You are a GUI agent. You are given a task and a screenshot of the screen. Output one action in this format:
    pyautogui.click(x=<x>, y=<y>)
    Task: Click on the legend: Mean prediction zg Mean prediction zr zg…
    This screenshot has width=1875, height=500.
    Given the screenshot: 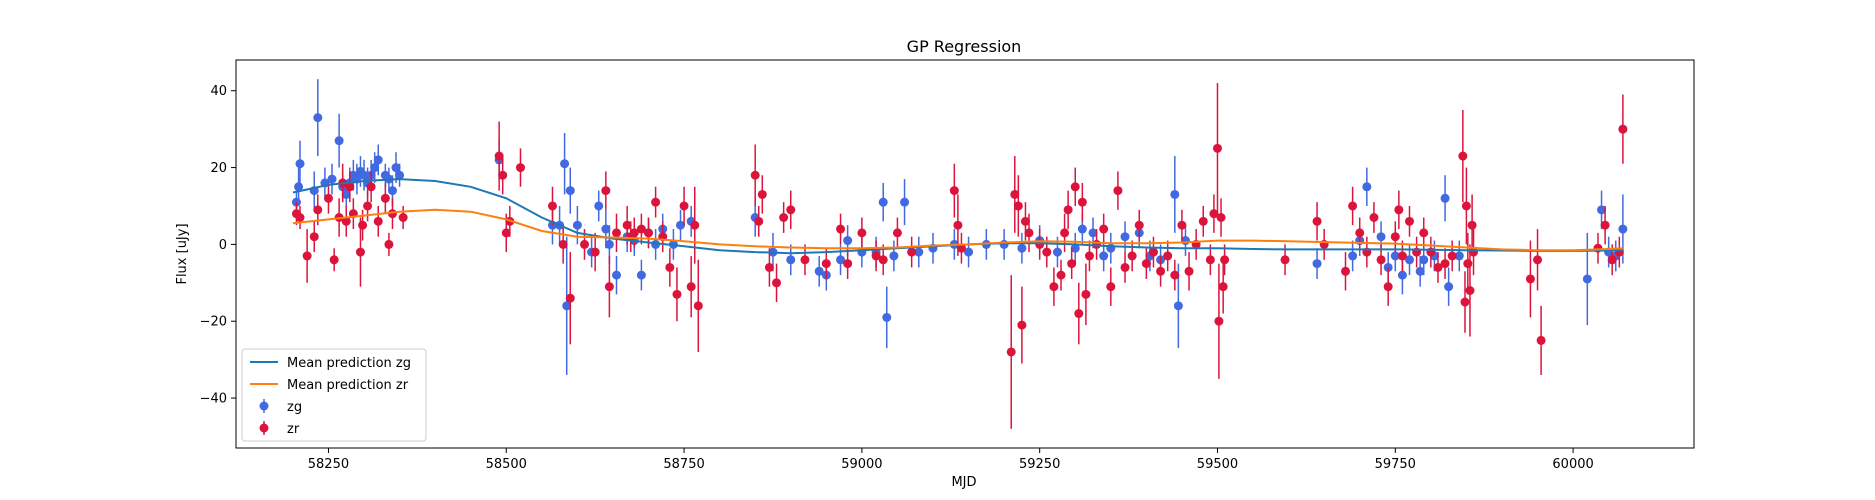 What is the action you would take?
    pyautogui.click(x=334, y=395)
    